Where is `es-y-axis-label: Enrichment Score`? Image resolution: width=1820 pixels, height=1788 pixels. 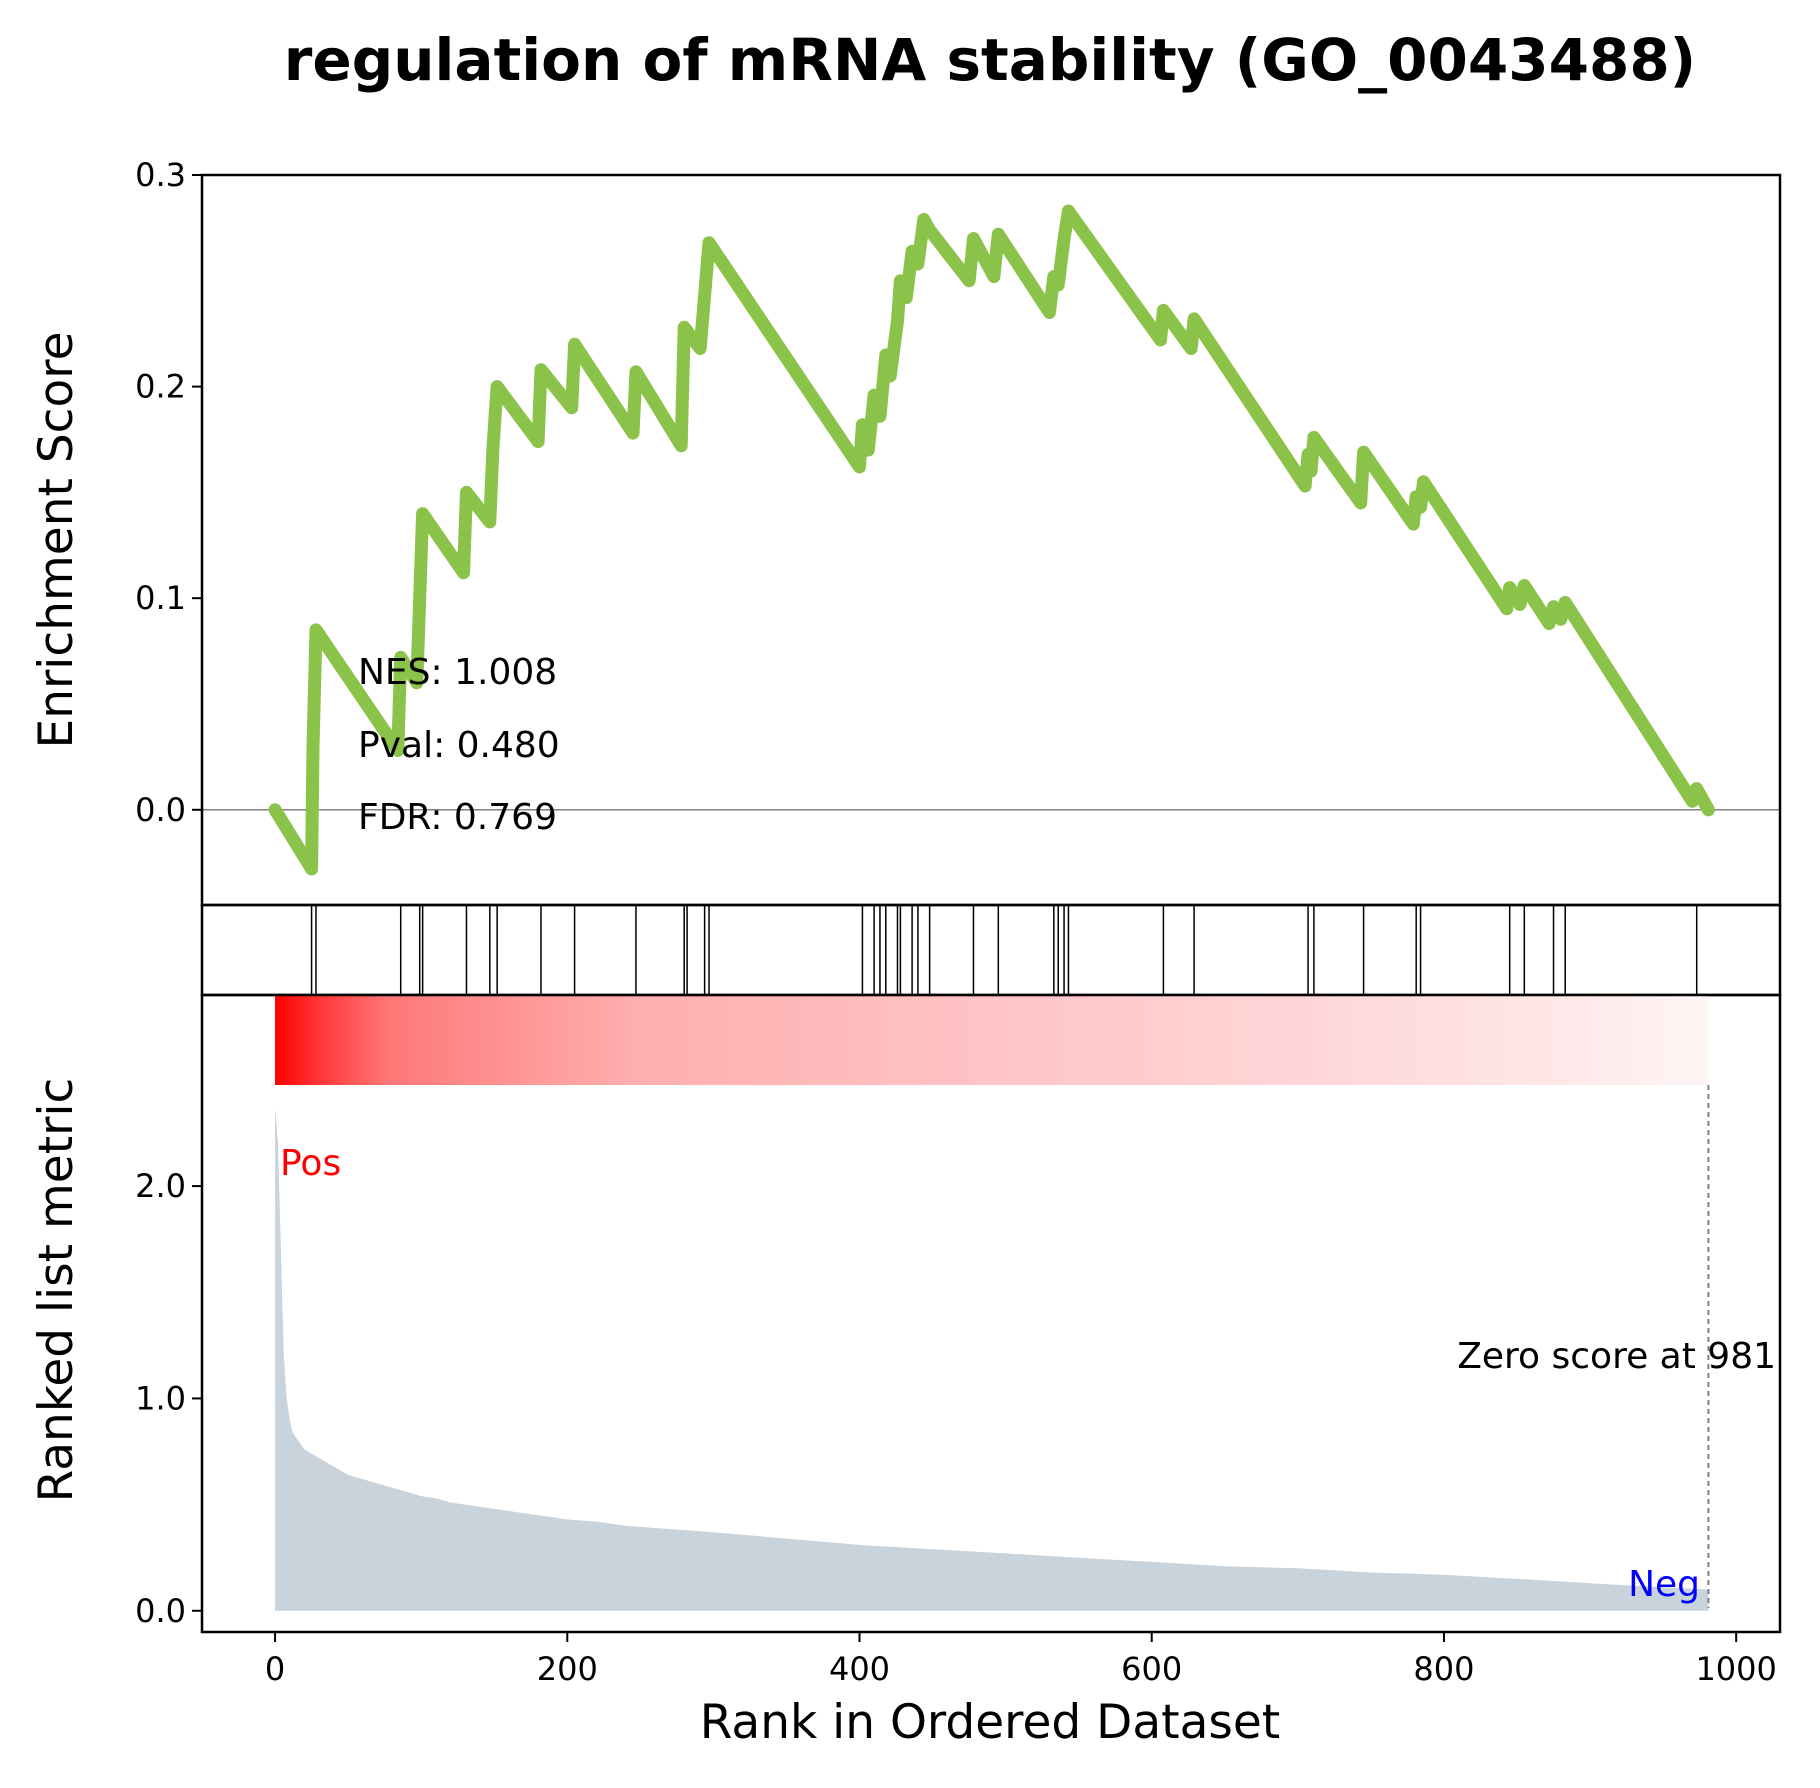 es-y-axis-label: Enrichment Score is located at coordinates (56, 540).